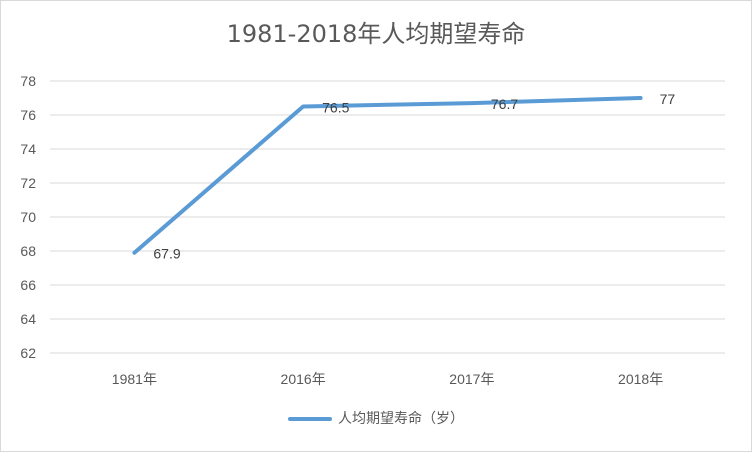 The image size is (752, 452). Describe the element at coordinates (28, 81) in the screenshot. I see `y-tick-label: 78` at that location.